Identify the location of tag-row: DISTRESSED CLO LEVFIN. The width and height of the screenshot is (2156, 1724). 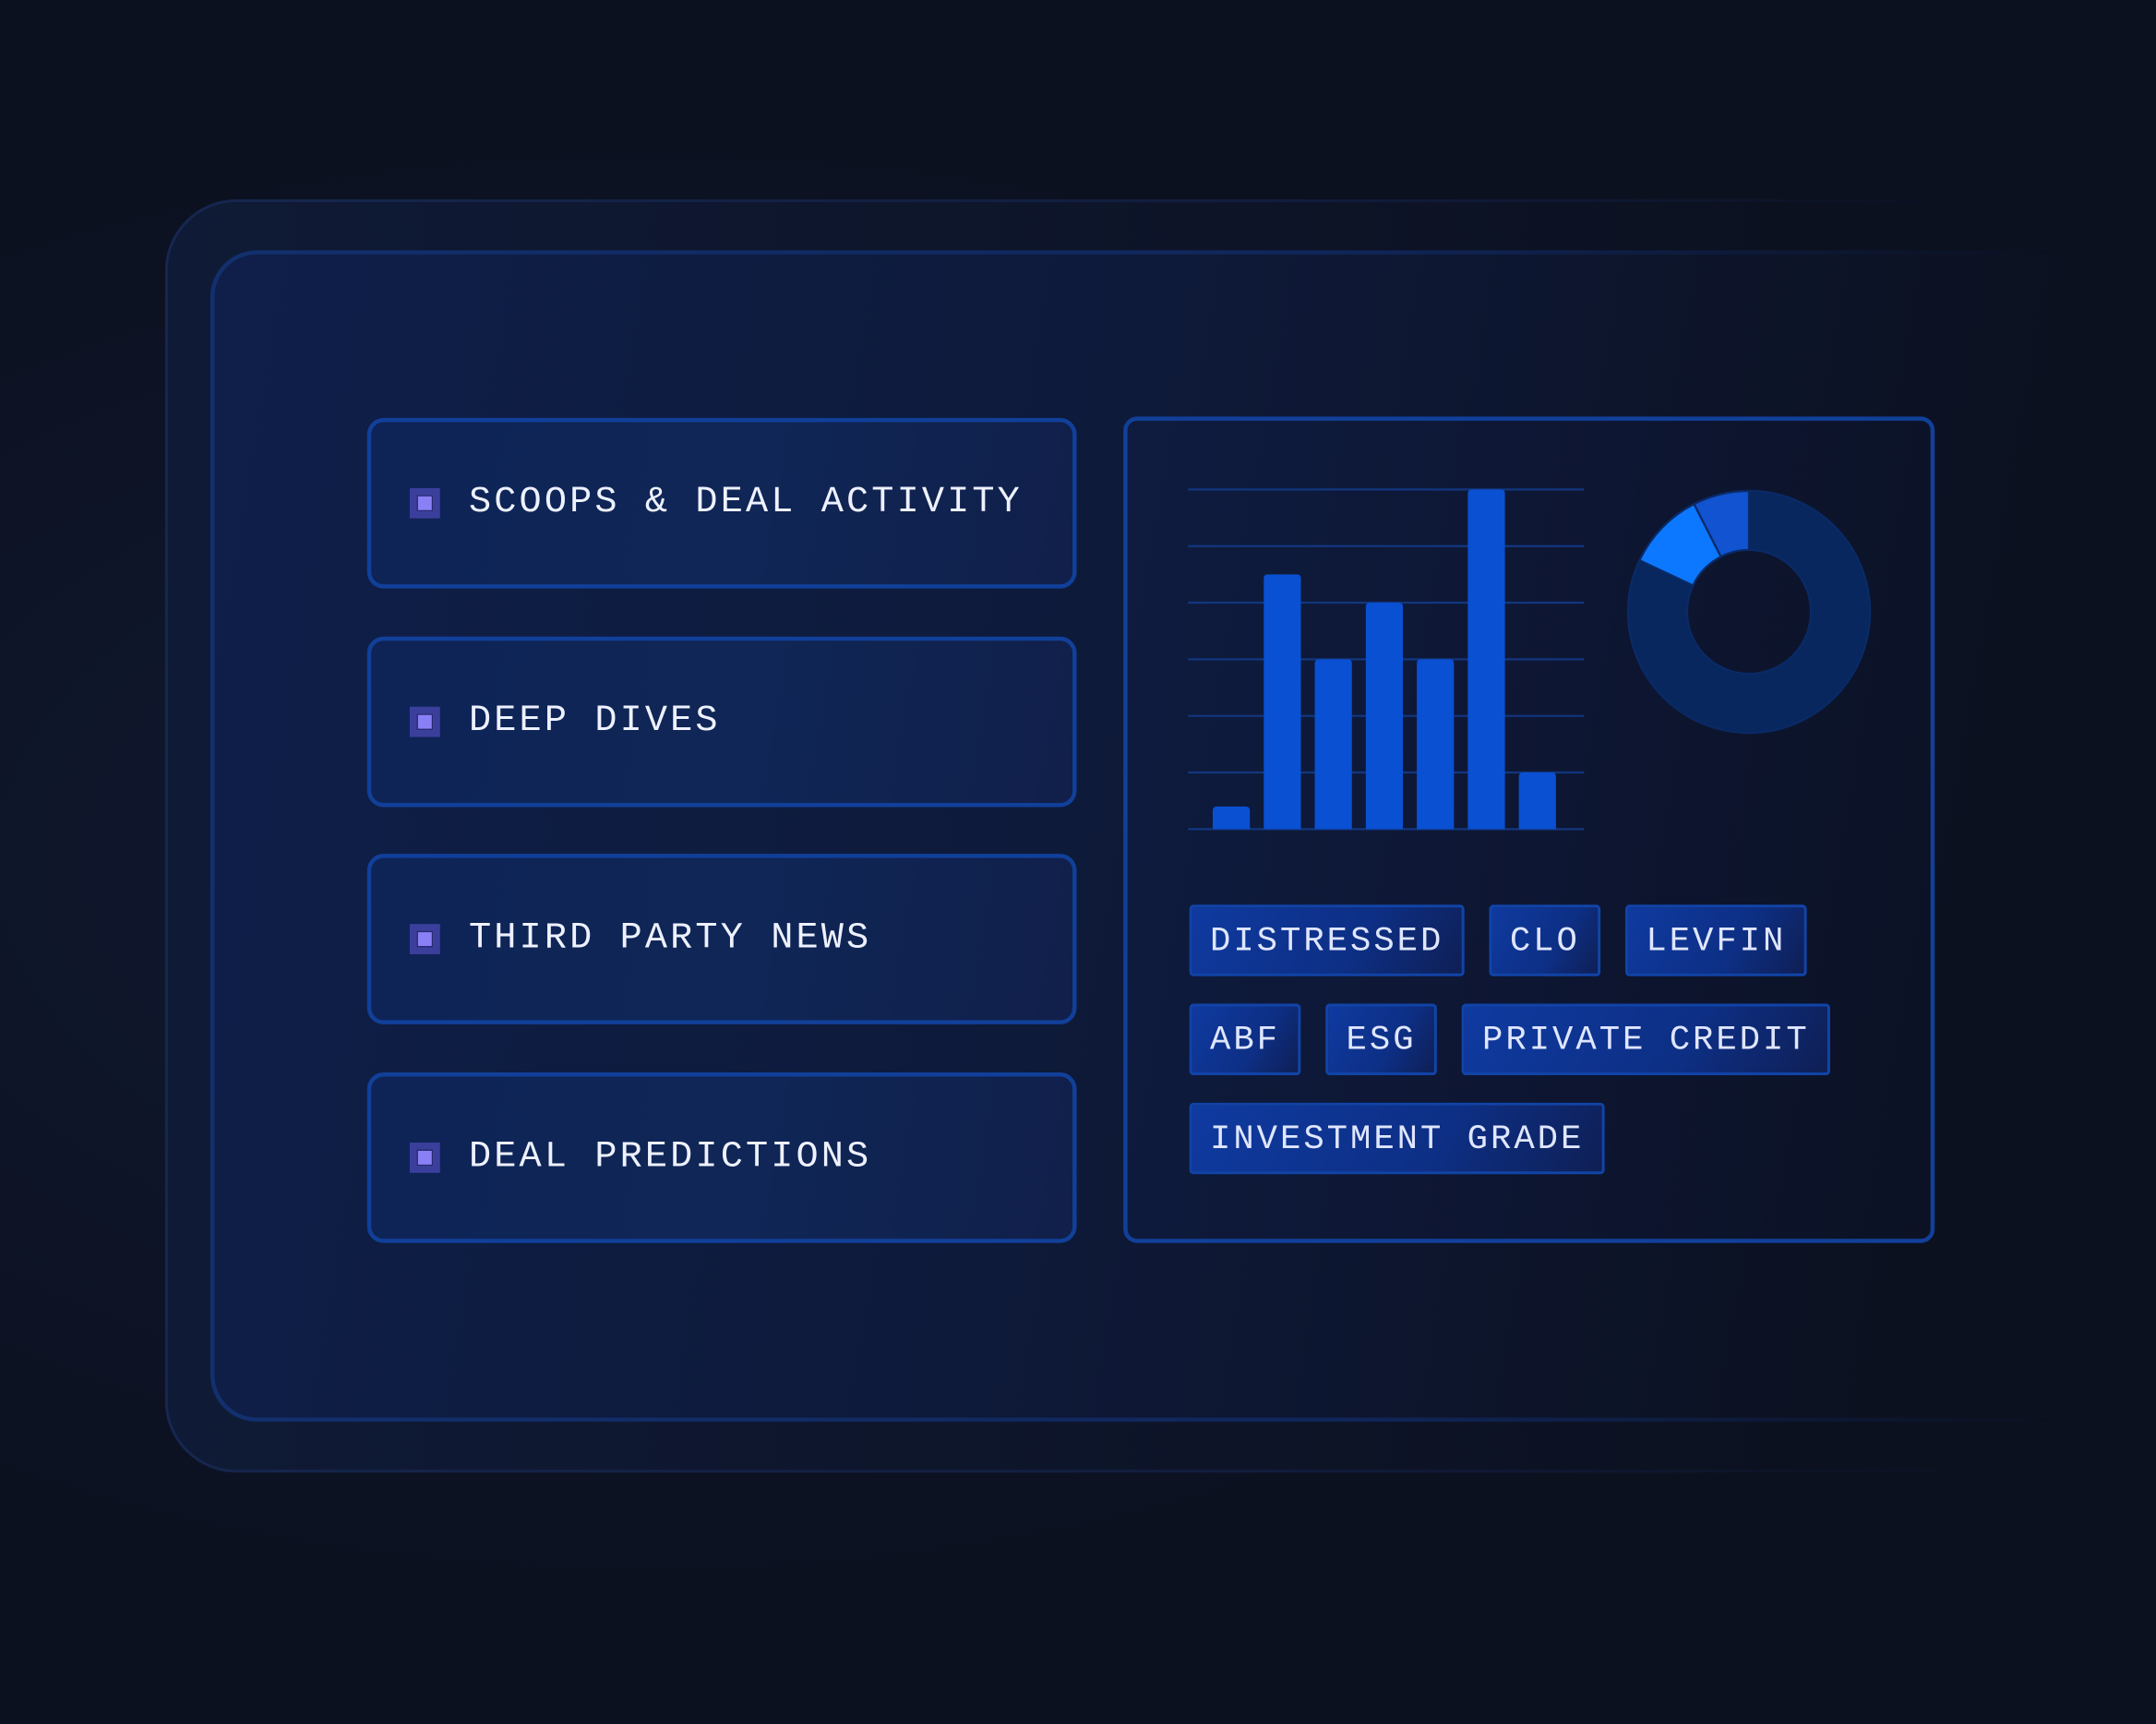
(1498, 940).